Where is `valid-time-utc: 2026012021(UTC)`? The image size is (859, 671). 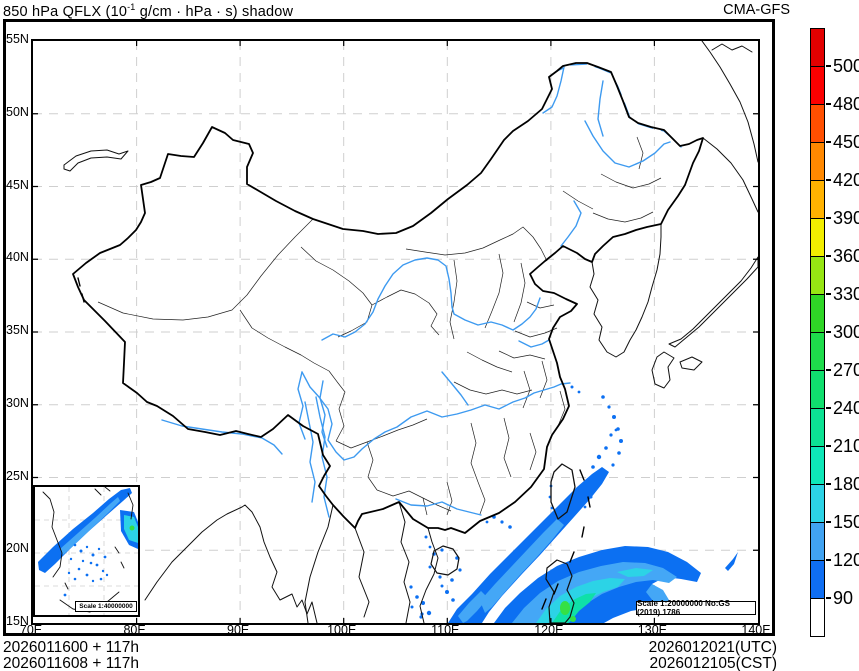 valid-time-utc: 2026012021(UTC) is located at coordinates (712, 647).